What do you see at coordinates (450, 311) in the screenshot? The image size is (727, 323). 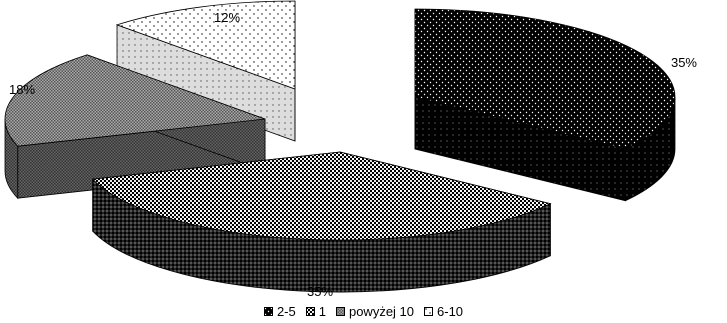 I see `legend-label-6-10: 6-10` at bounding box center [450, 311].